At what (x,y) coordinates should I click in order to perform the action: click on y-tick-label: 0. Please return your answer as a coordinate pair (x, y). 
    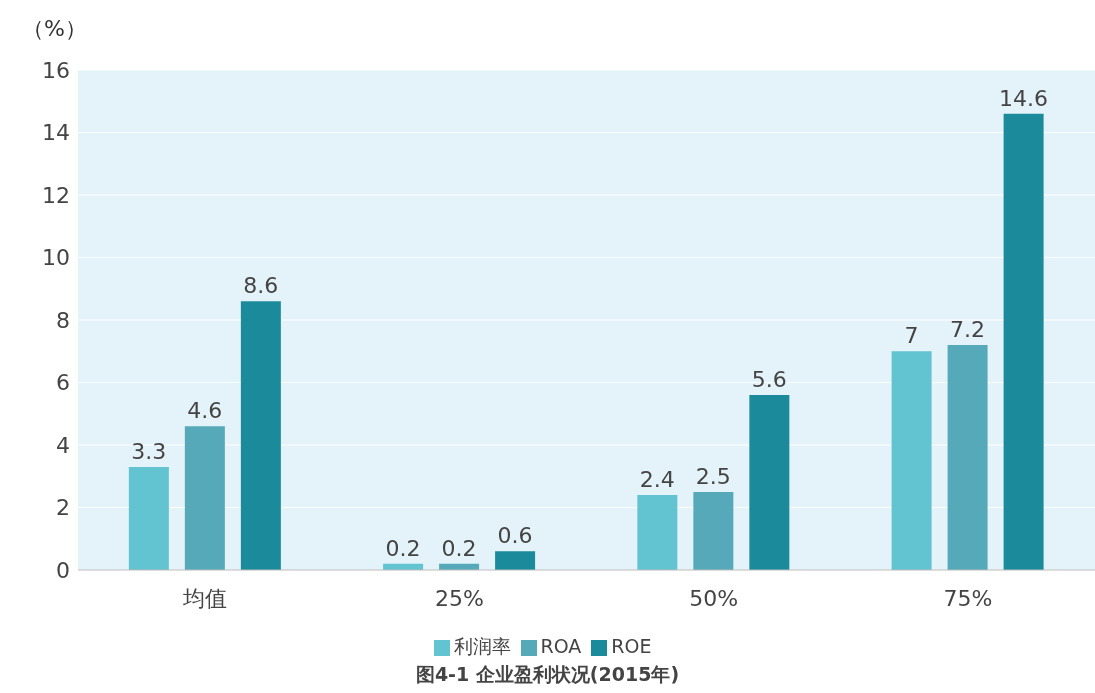
    Looking at the image, I should click on (63, 570).